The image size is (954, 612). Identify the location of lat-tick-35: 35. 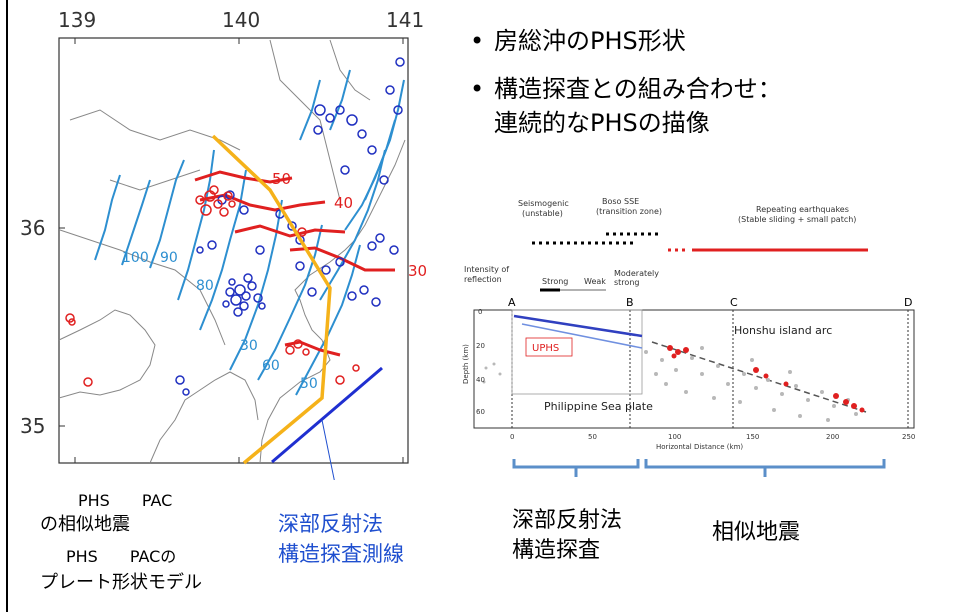
(33, 426).